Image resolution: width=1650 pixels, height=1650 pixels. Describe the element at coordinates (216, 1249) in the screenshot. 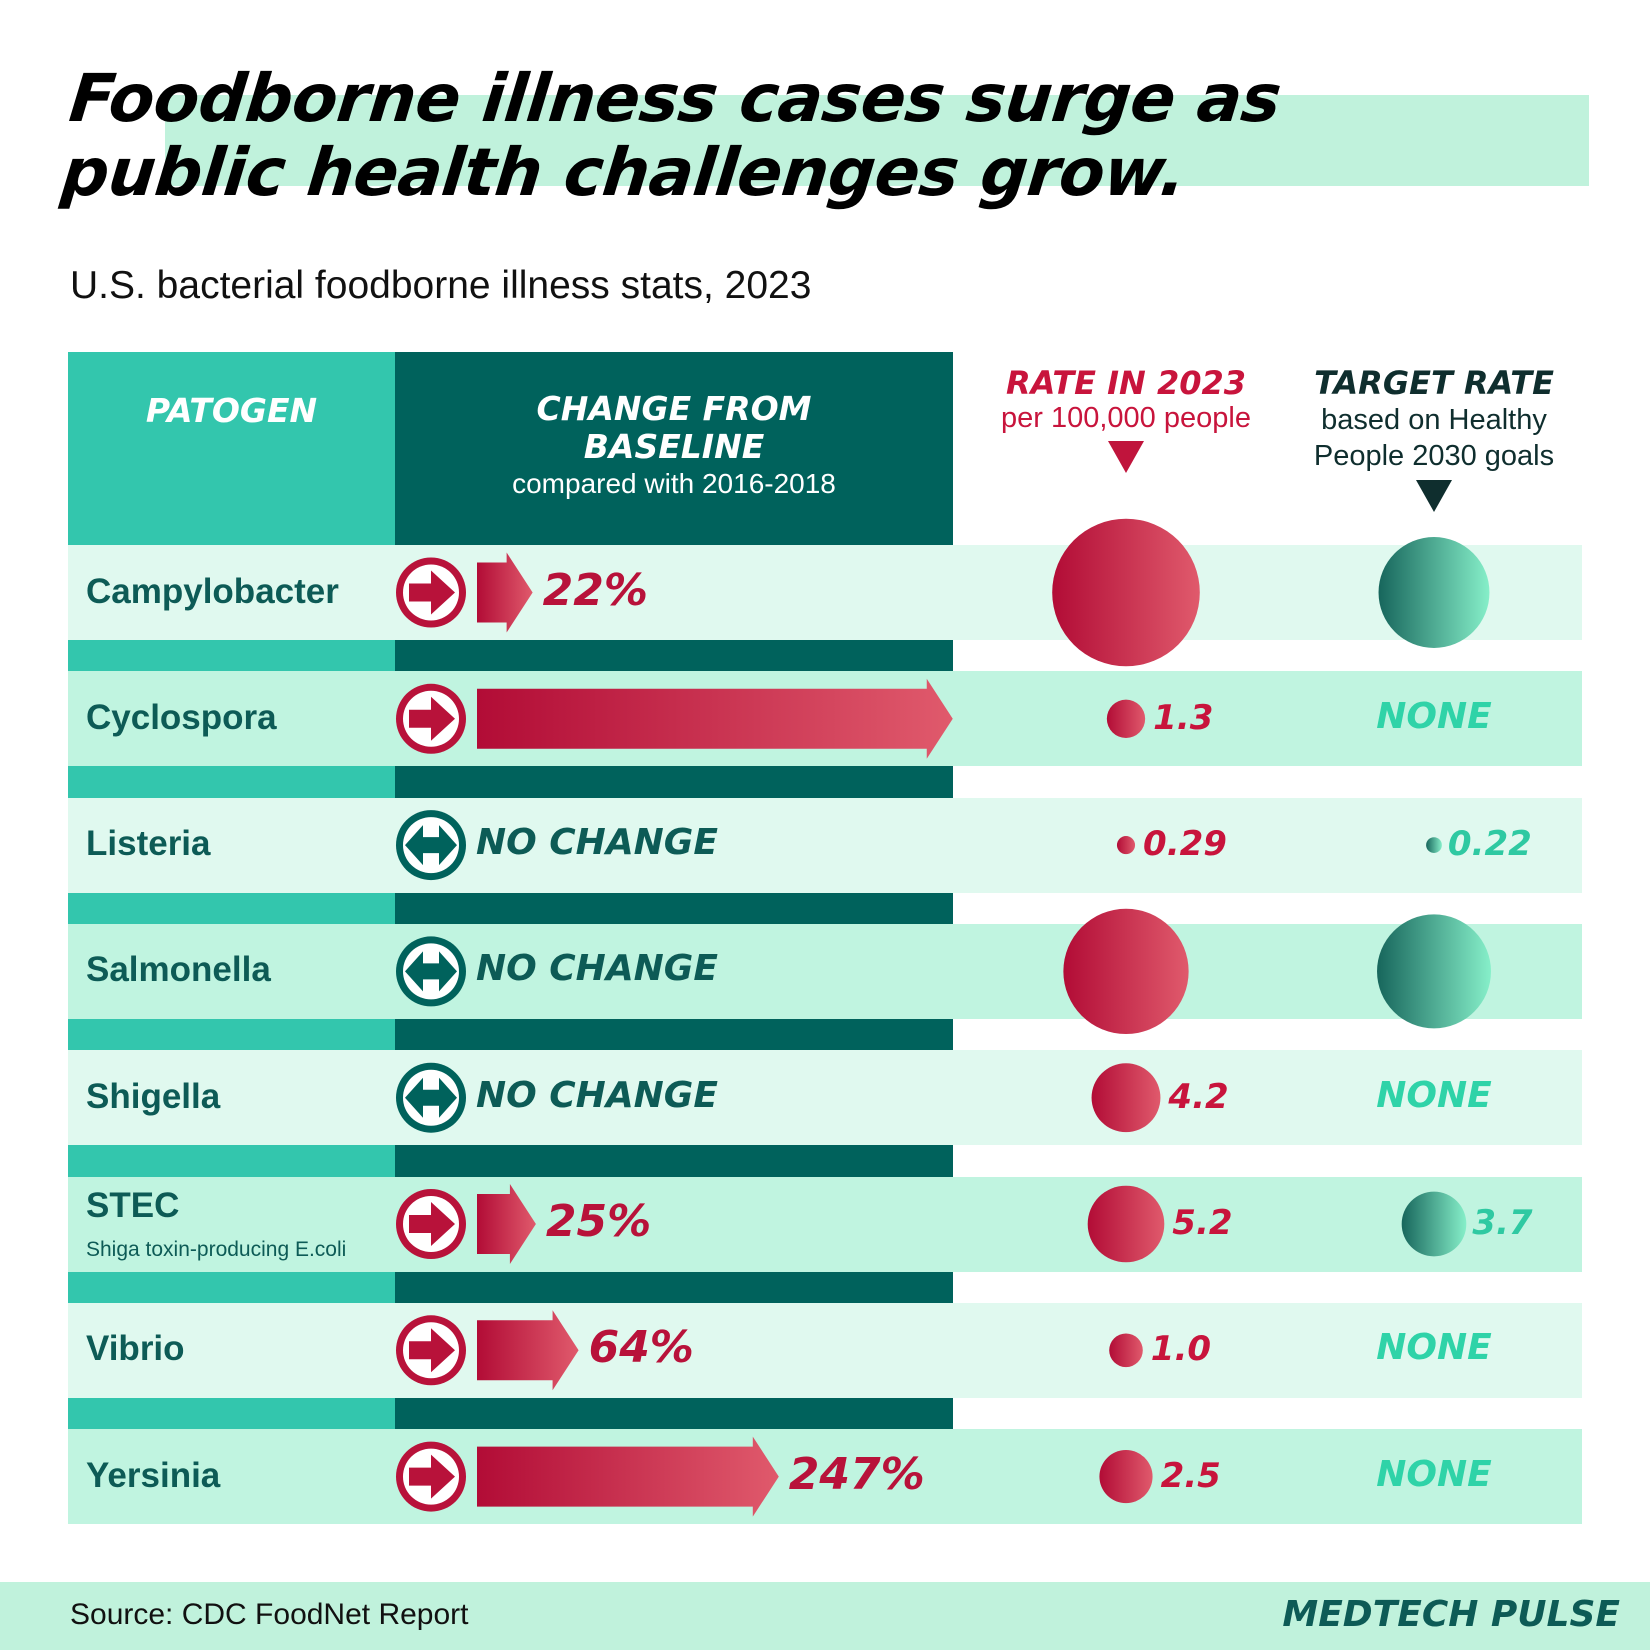

I see `pathogen-subtitle: Shiga toxin-producing E.coli` at that location.